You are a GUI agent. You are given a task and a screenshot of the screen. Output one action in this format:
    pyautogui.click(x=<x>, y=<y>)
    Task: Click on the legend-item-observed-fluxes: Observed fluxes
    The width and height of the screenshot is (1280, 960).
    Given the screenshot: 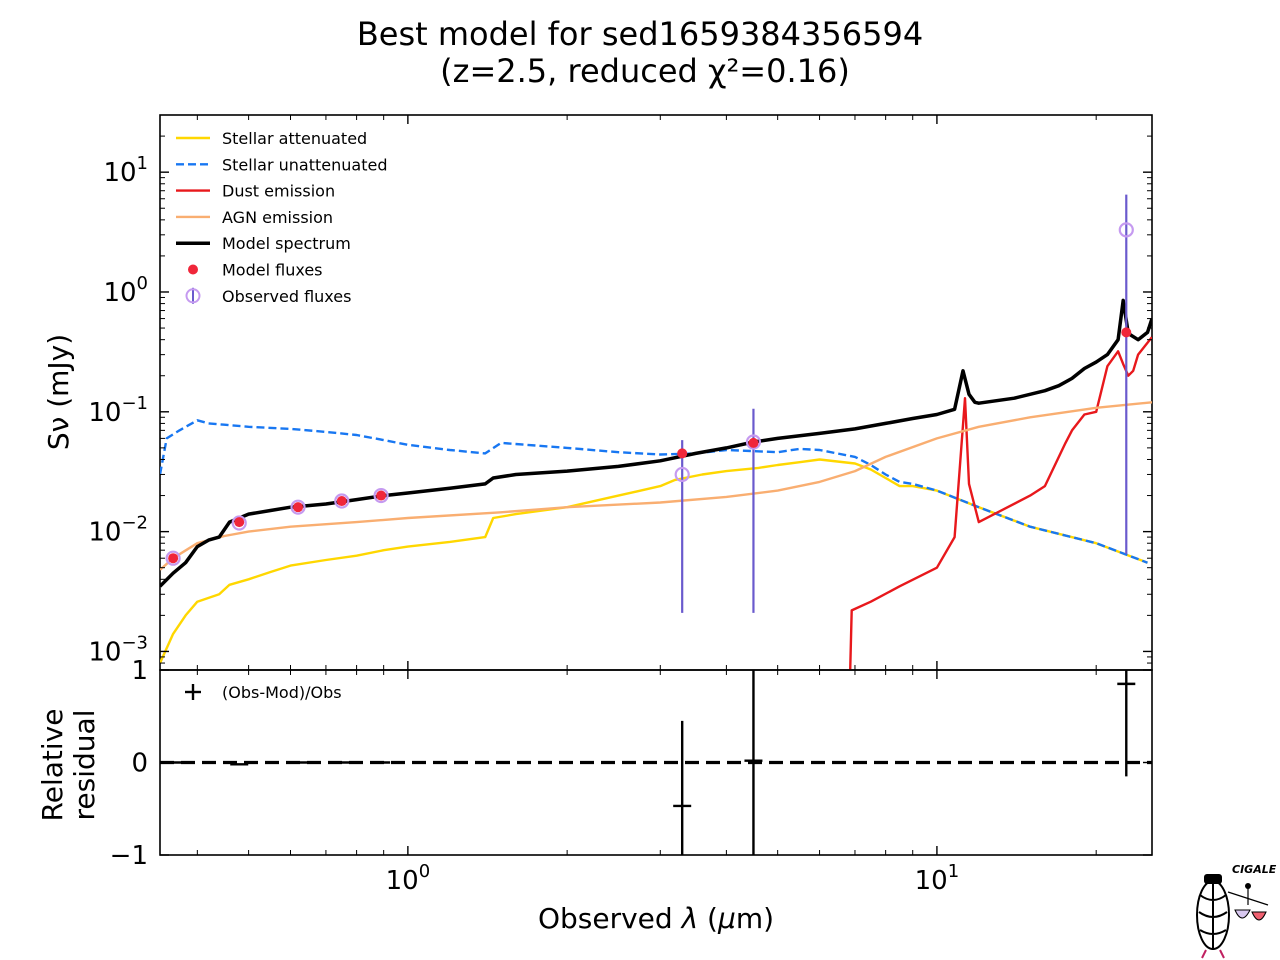 What is the action you would take?
    pyautogui.click(x=268, y=296)
    